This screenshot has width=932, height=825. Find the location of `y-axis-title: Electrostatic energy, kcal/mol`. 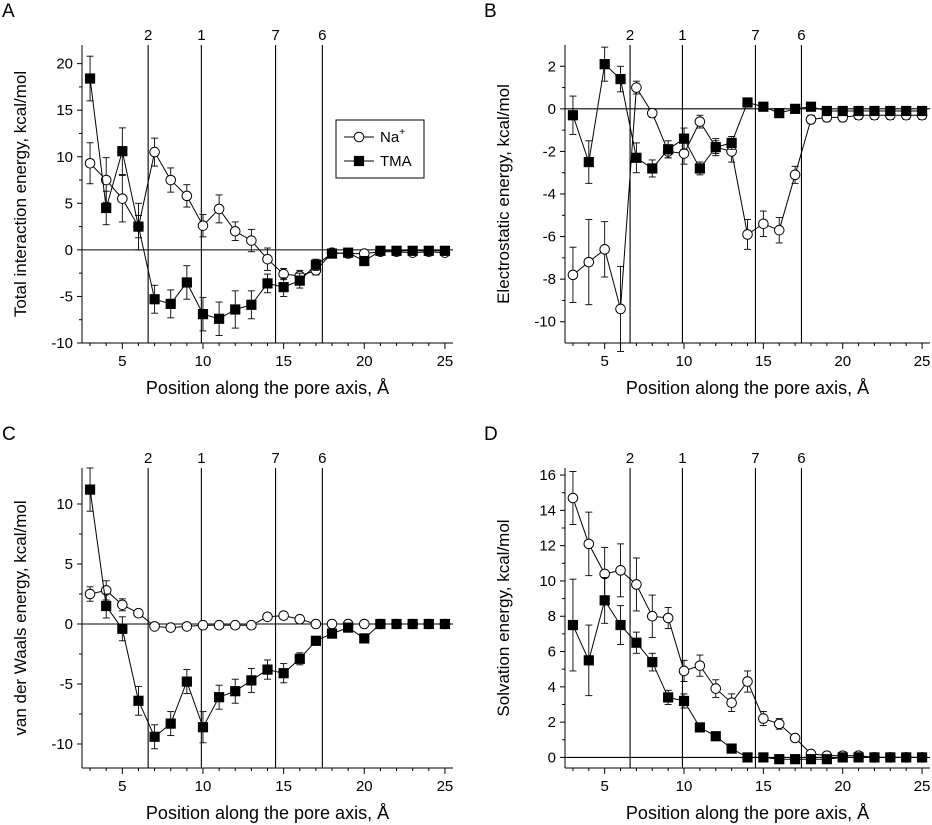

y-axis-title: Electrostatic energy, kcal/mol is located at coordinates (503, 194).